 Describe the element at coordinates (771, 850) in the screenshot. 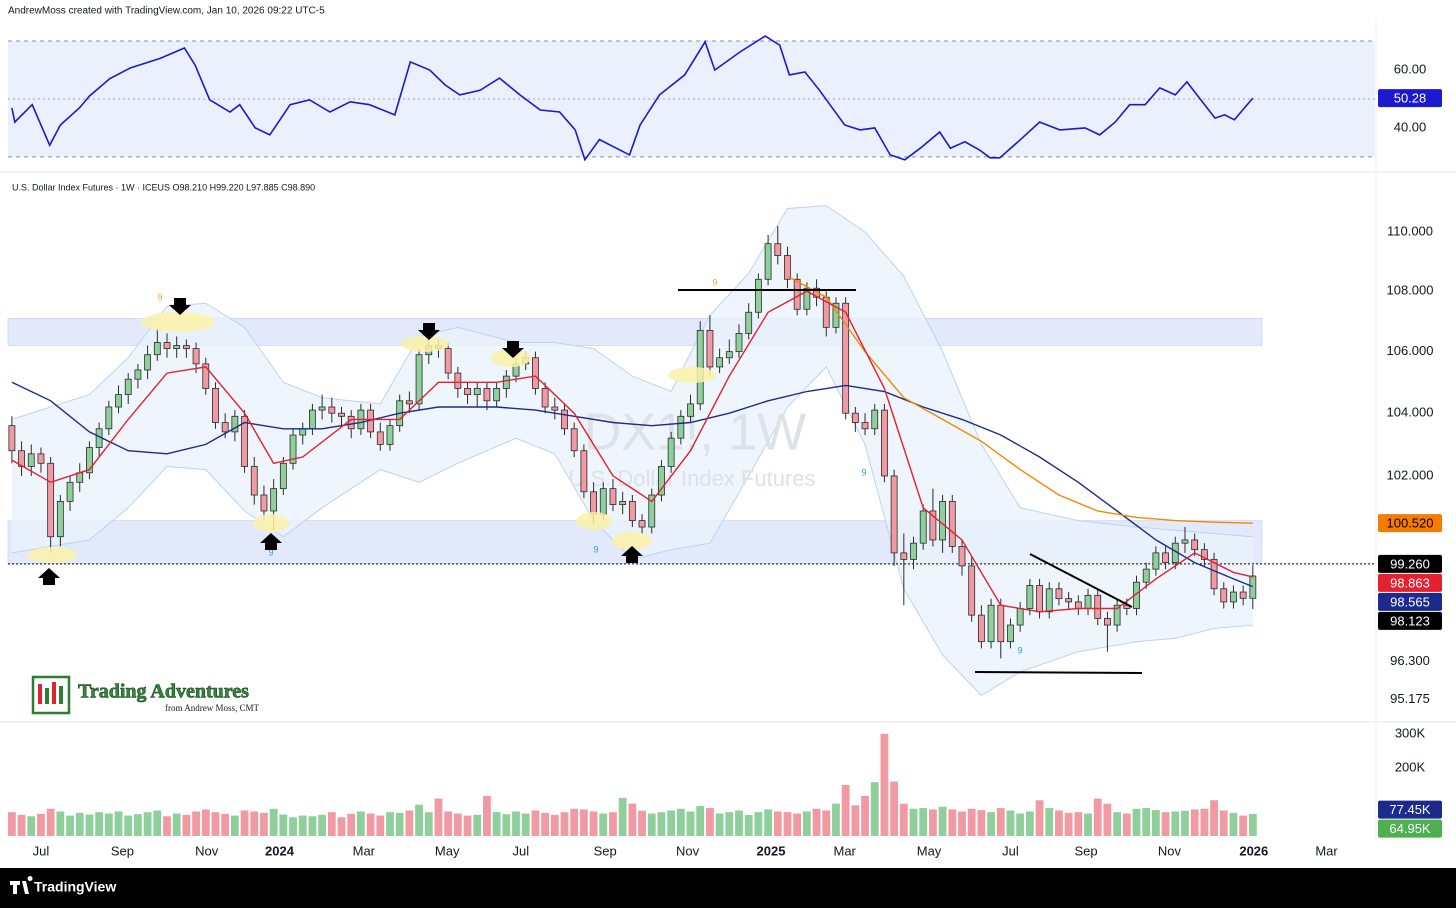

I see `time-tick-label: 2025` at that location.